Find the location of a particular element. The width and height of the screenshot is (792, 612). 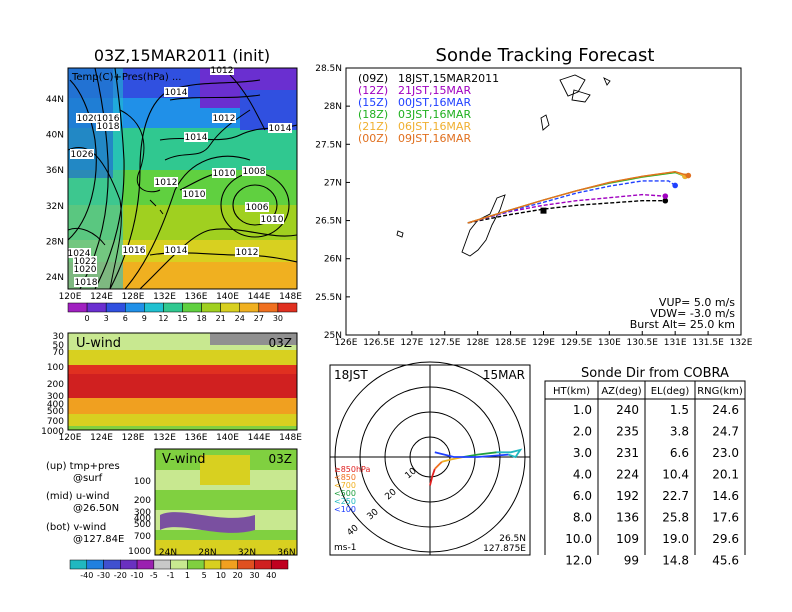

temp-colorbar-label: 21 is located at coordinates (221, 318).